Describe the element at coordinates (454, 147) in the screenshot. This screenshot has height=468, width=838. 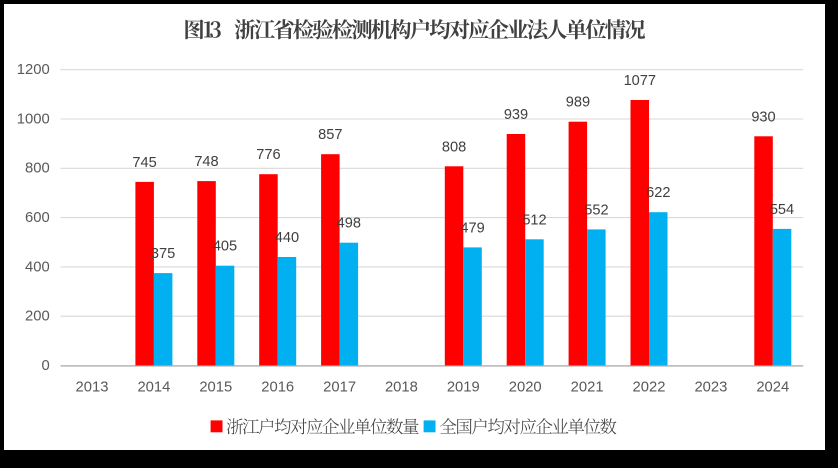
I see `svg-text: 808` at that location.